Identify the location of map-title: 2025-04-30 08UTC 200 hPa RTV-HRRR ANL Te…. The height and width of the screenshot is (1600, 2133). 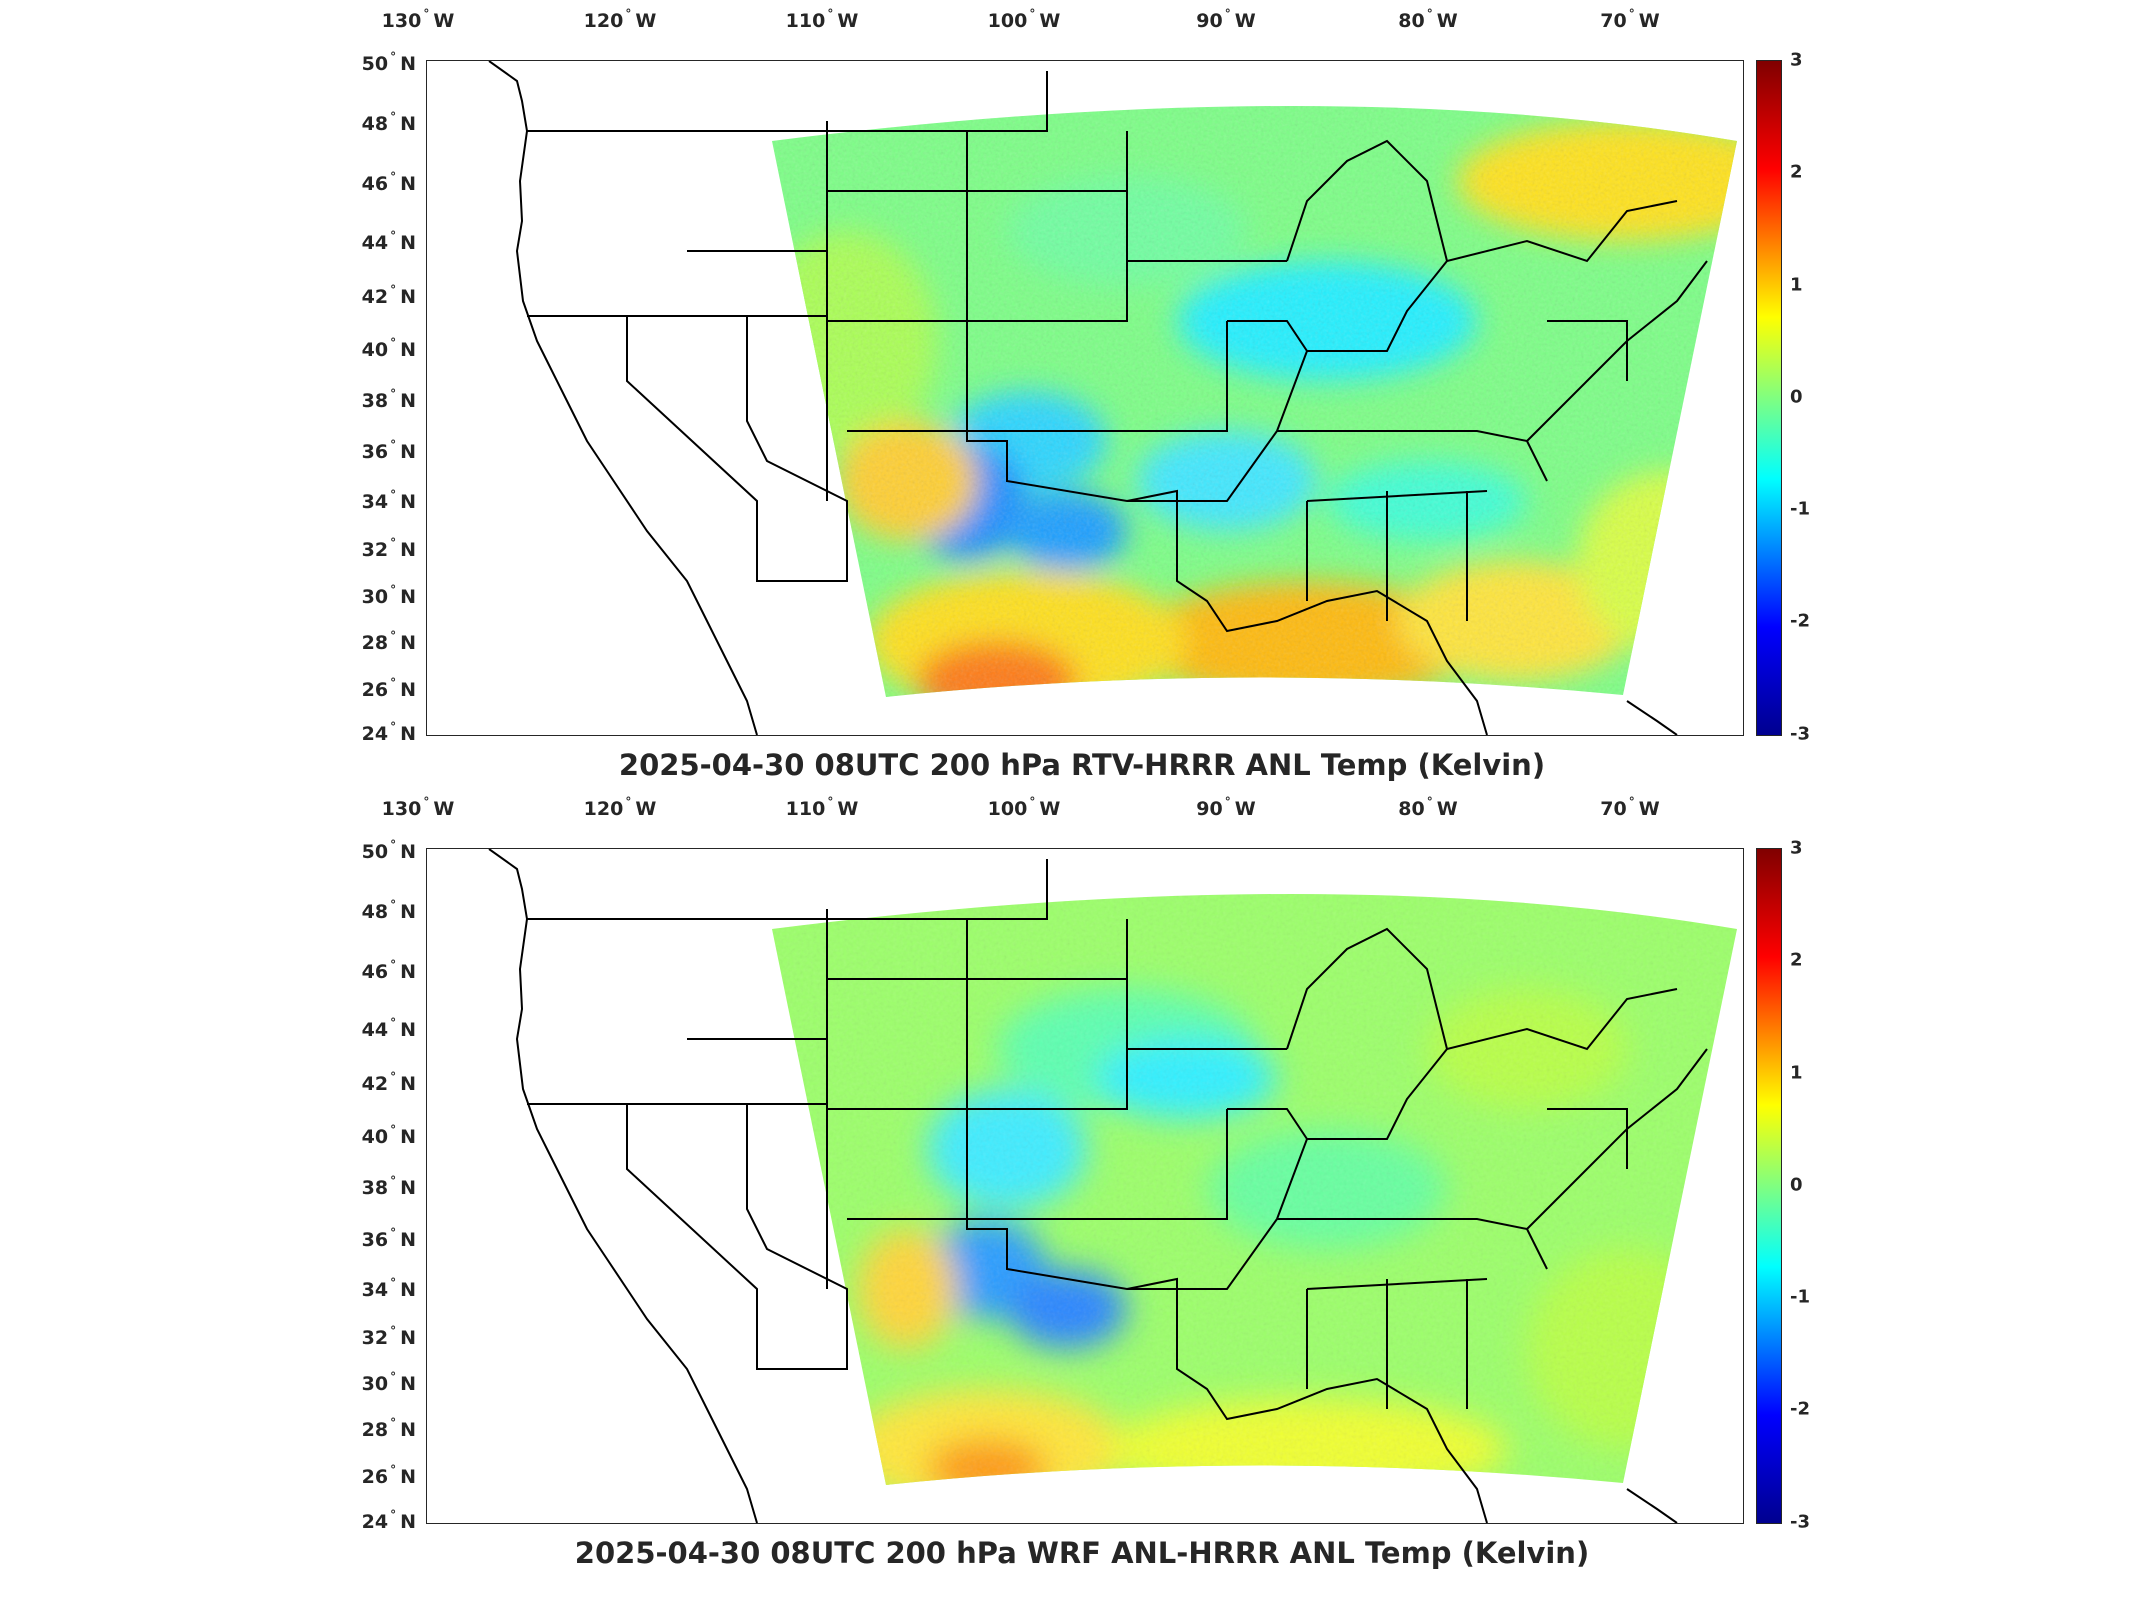
(1082, 765).